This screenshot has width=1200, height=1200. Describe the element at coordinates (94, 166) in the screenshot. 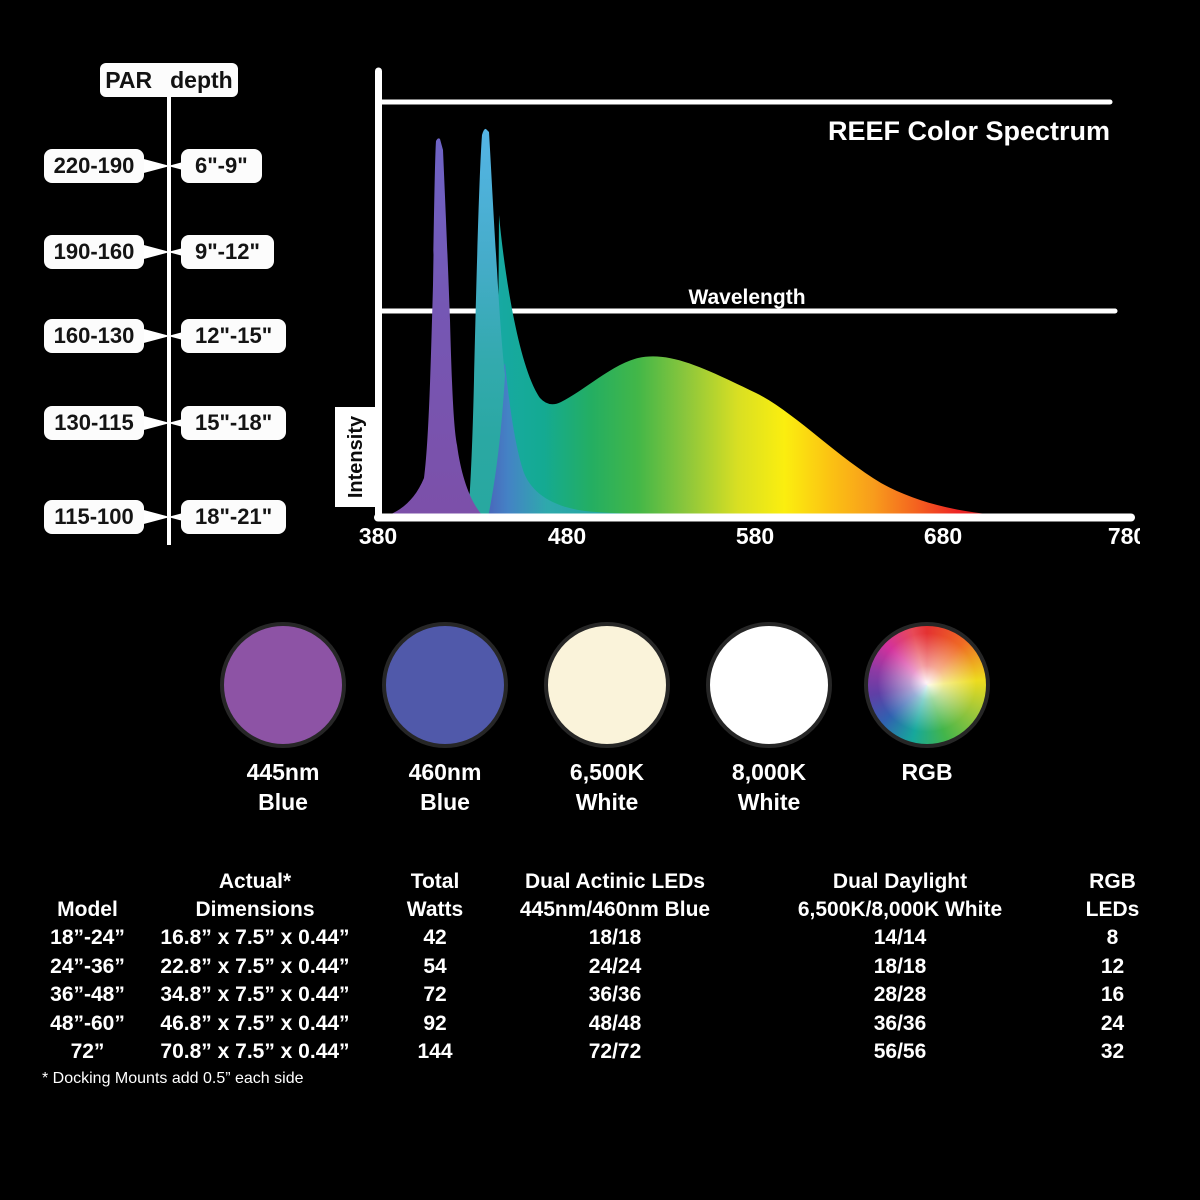

I see `par-value-pill: 220-190` at that location.